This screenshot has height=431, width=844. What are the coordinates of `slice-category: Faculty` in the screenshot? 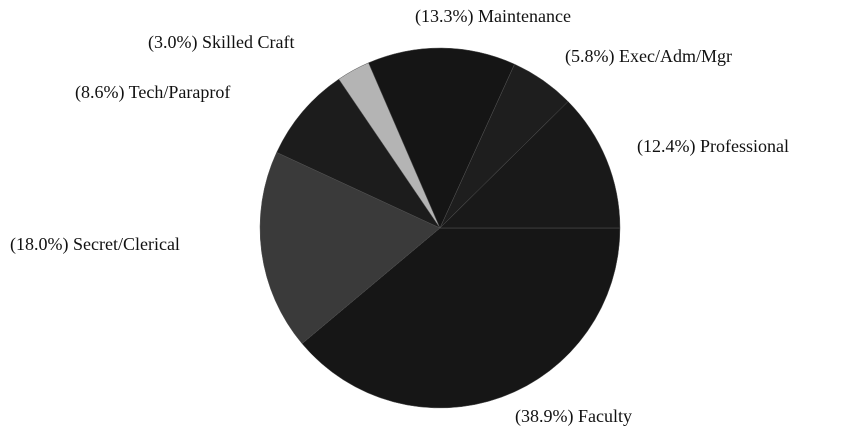 It's located at (605, 416).